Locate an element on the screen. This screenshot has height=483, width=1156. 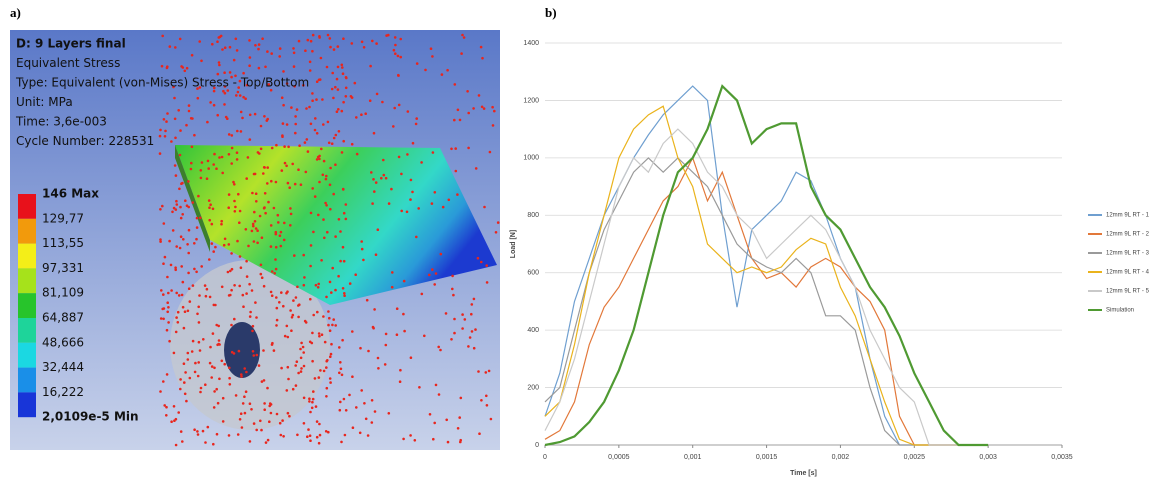
y-tick-label: 1200 is located at coordinates (531, 100).